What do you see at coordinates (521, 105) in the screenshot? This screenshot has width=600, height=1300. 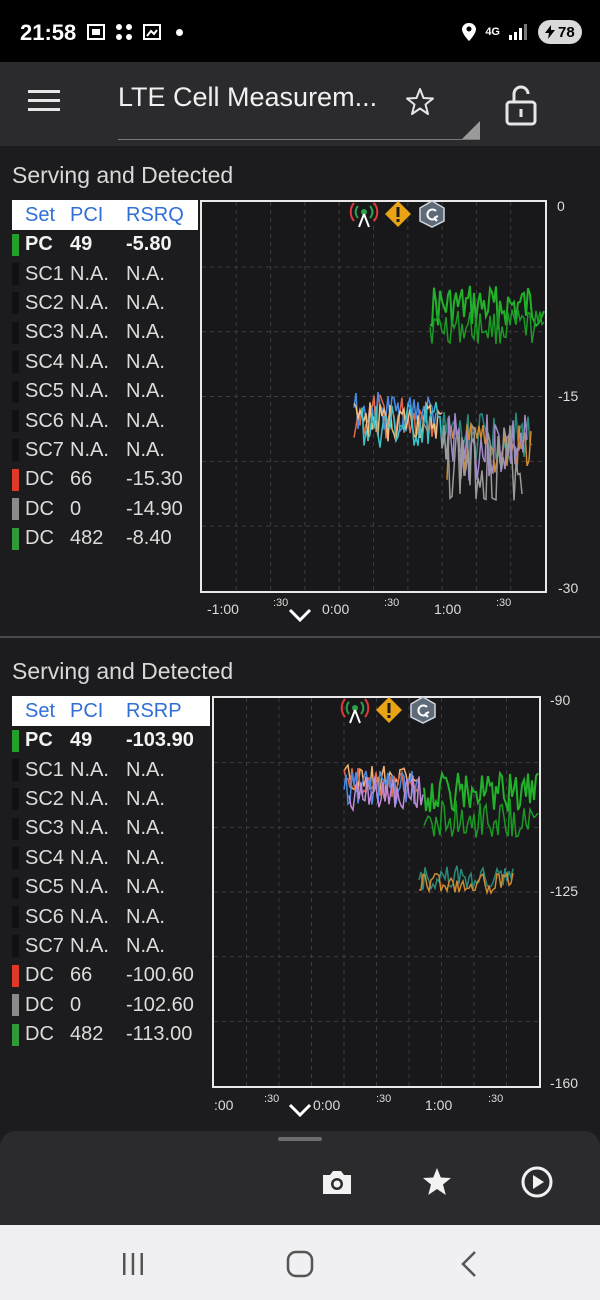 I see `unlock-icon` at bounding box center [521, 105].